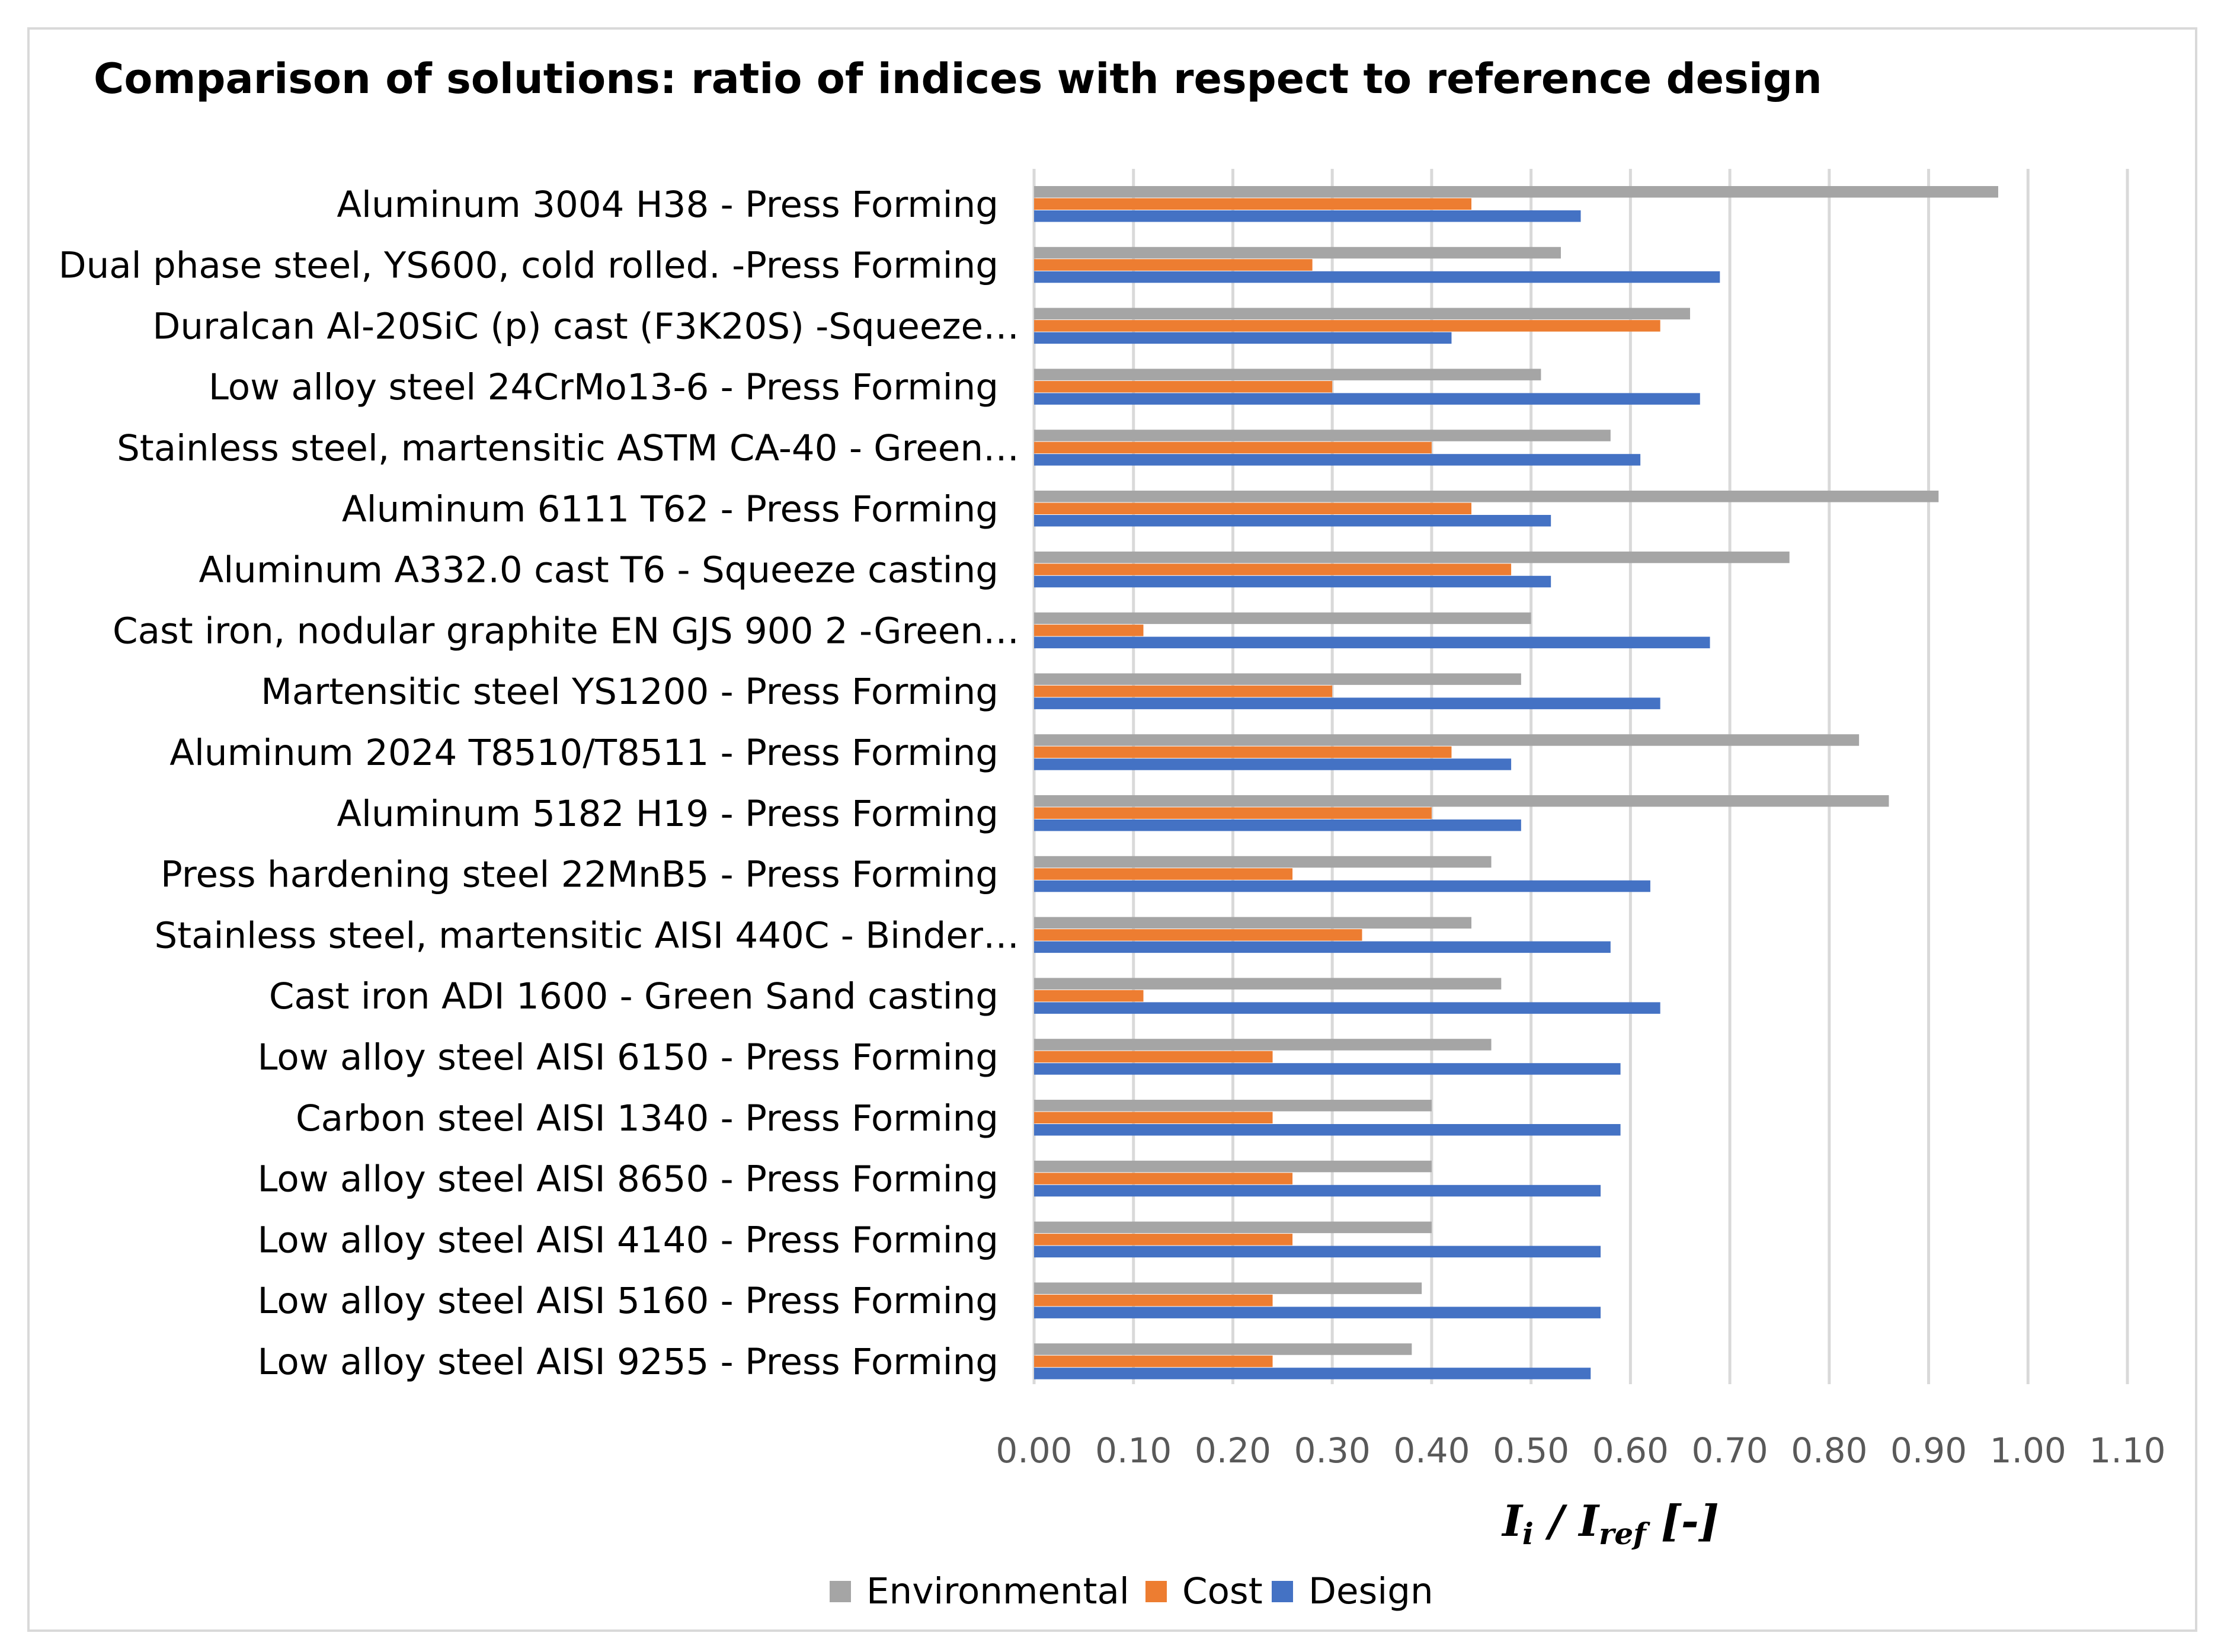 Image resolution: width=2224 pixels, height=1652 pixels. I want to click on x-tick-label: 0.20, so click(1233, 1451).